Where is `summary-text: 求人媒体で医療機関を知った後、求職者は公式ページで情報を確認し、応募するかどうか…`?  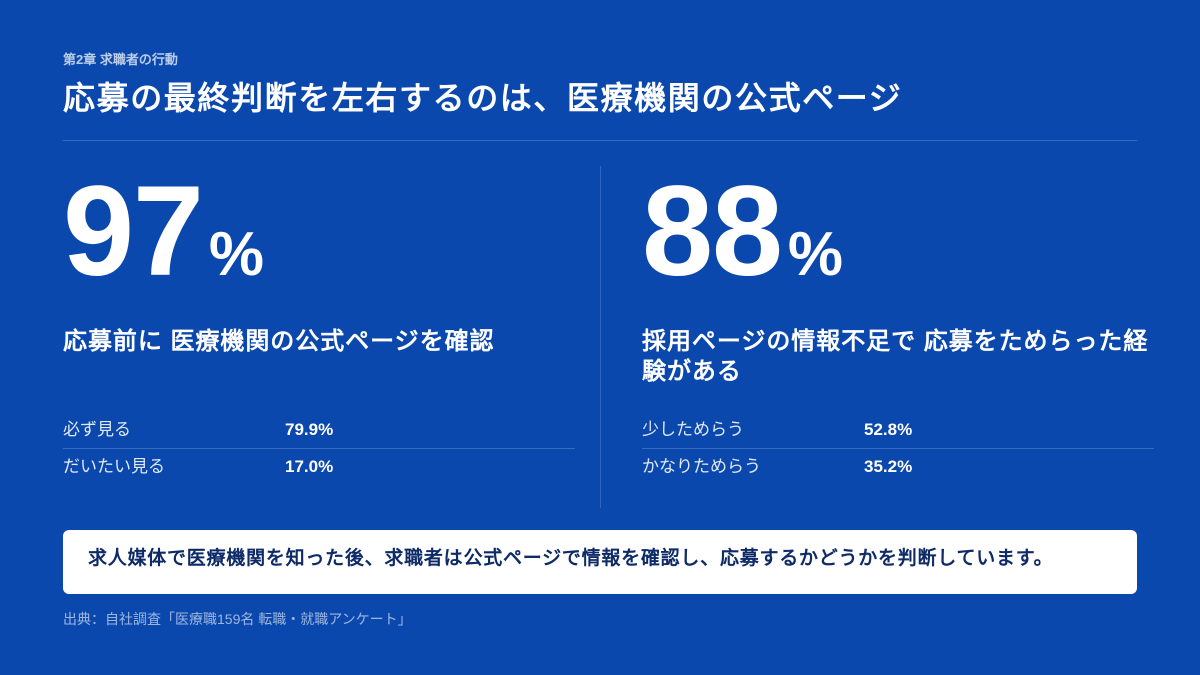
summary-text: 求人媒体で医療機関を知った後、求職者は公式ページで情報を確認し、応募するかどうか… is located at coordinates (571, 558).